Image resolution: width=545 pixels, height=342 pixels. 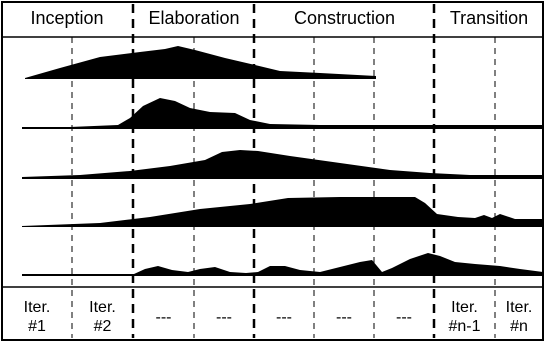 I want to click on iteration-label-9-bottom: #n, so click(x=519, y=326).